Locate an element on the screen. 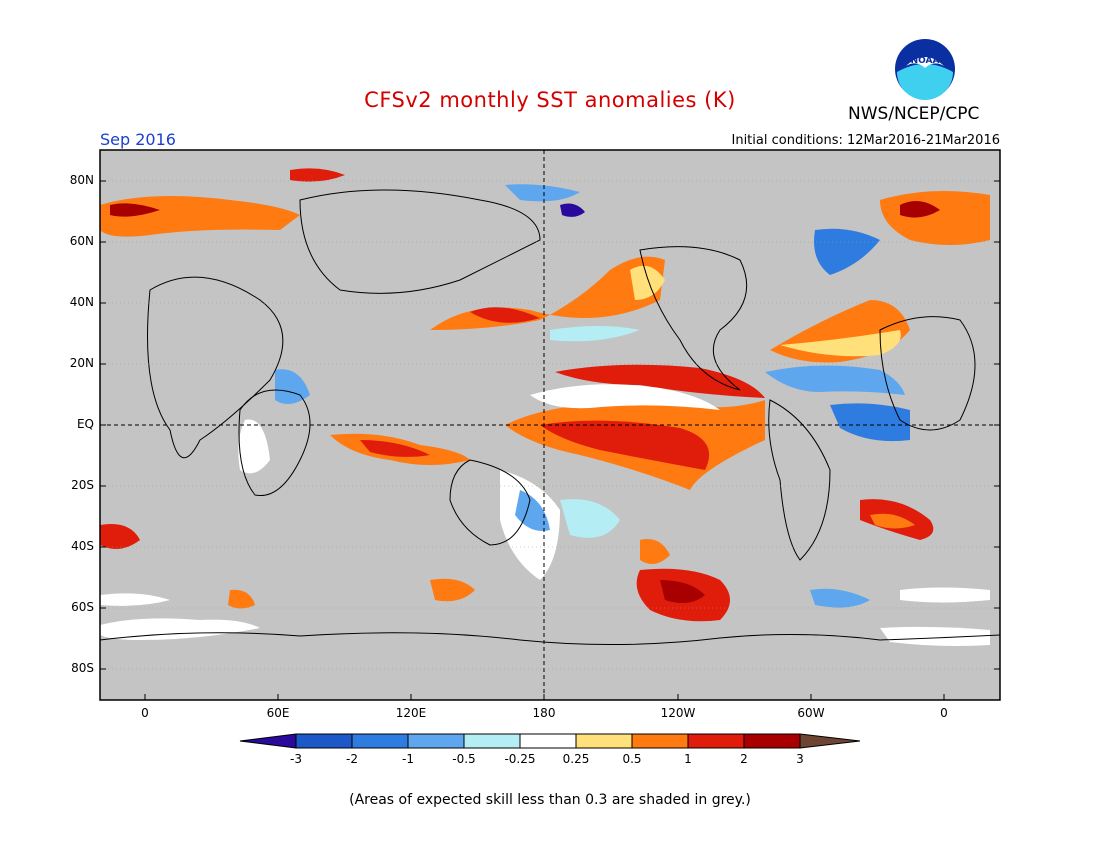 Image resolution: width=1100 pixels, height=850 pixels. lon-label-0-east: 0 is located at coordinates (944, 713).